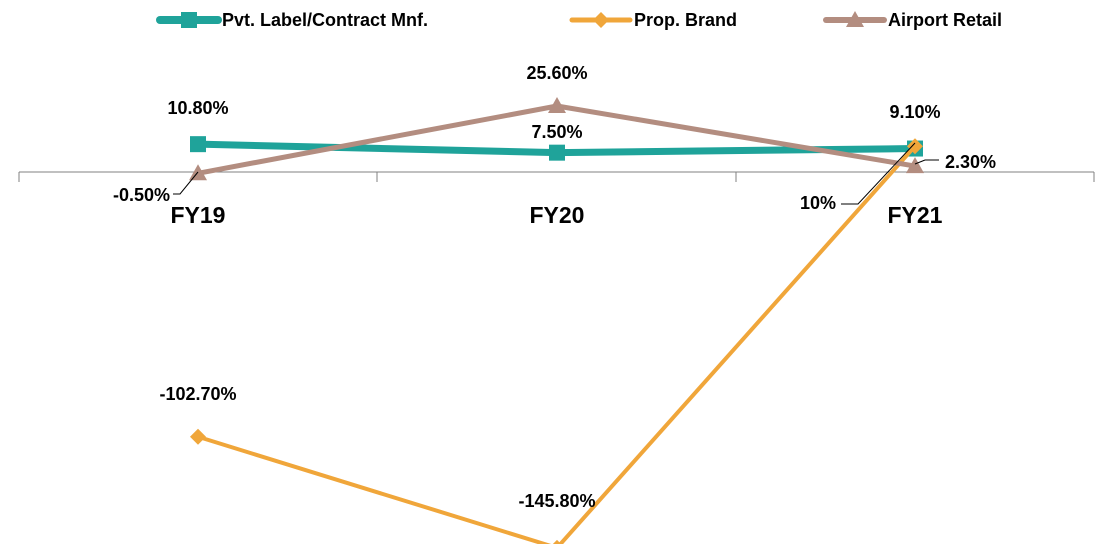 This screenshot has width=1095, height=544. Describe the element at coordinates (557, 541) in the screenshot. I see `data-point-prop-brand-fy20` at that location.